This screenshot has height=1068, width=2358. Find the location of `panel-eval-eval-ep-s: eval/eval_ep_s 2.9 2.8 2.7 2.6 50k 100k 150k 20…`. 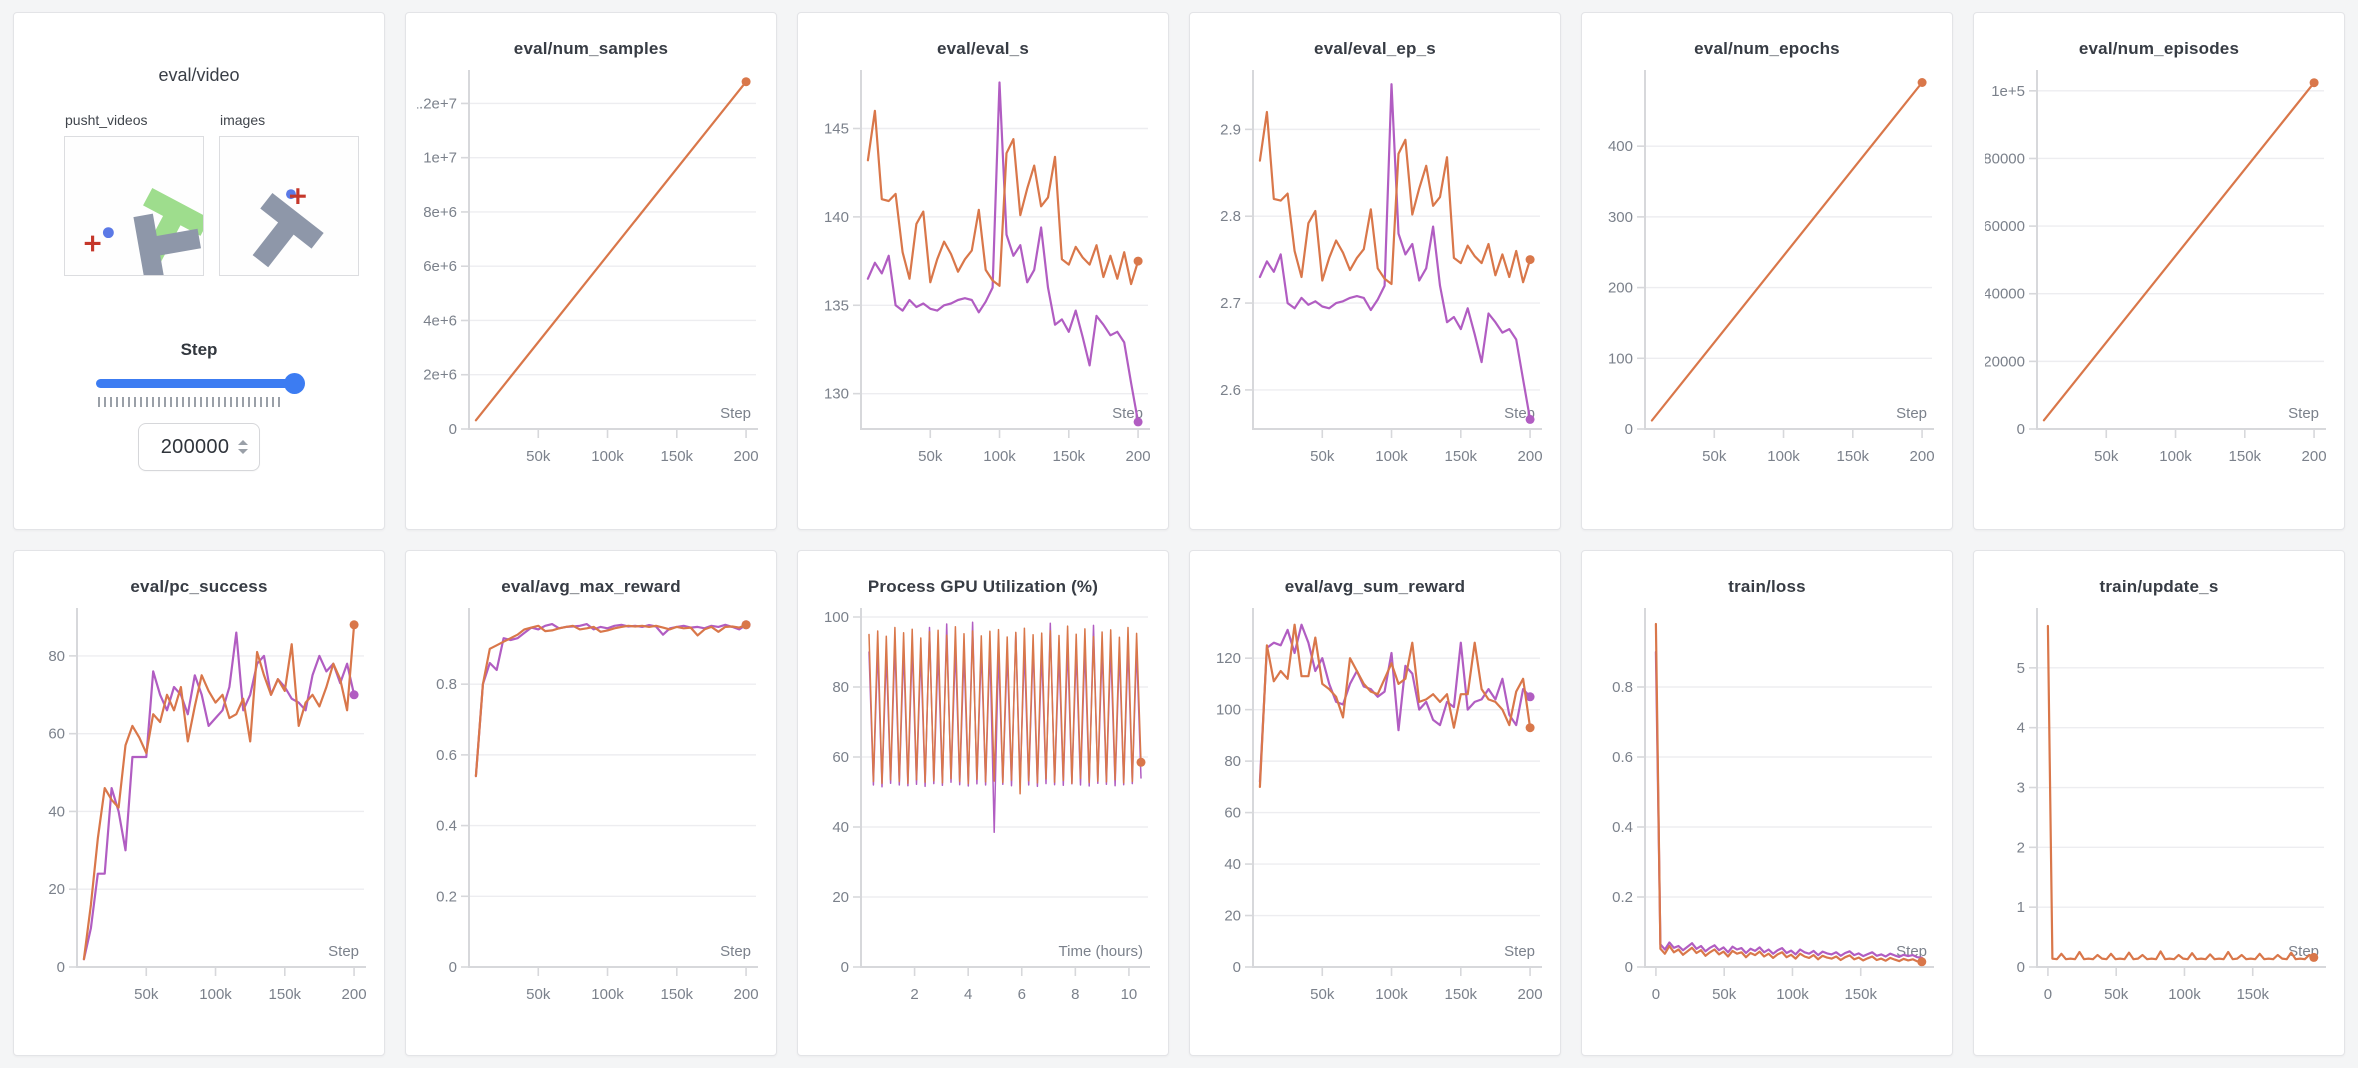

panel-eval-eval-ep-s: eval/eval_ep_s 2.9 2.8 2.7 2.6 50k 100k 150k 20… is located at coordinates (1375, 271).